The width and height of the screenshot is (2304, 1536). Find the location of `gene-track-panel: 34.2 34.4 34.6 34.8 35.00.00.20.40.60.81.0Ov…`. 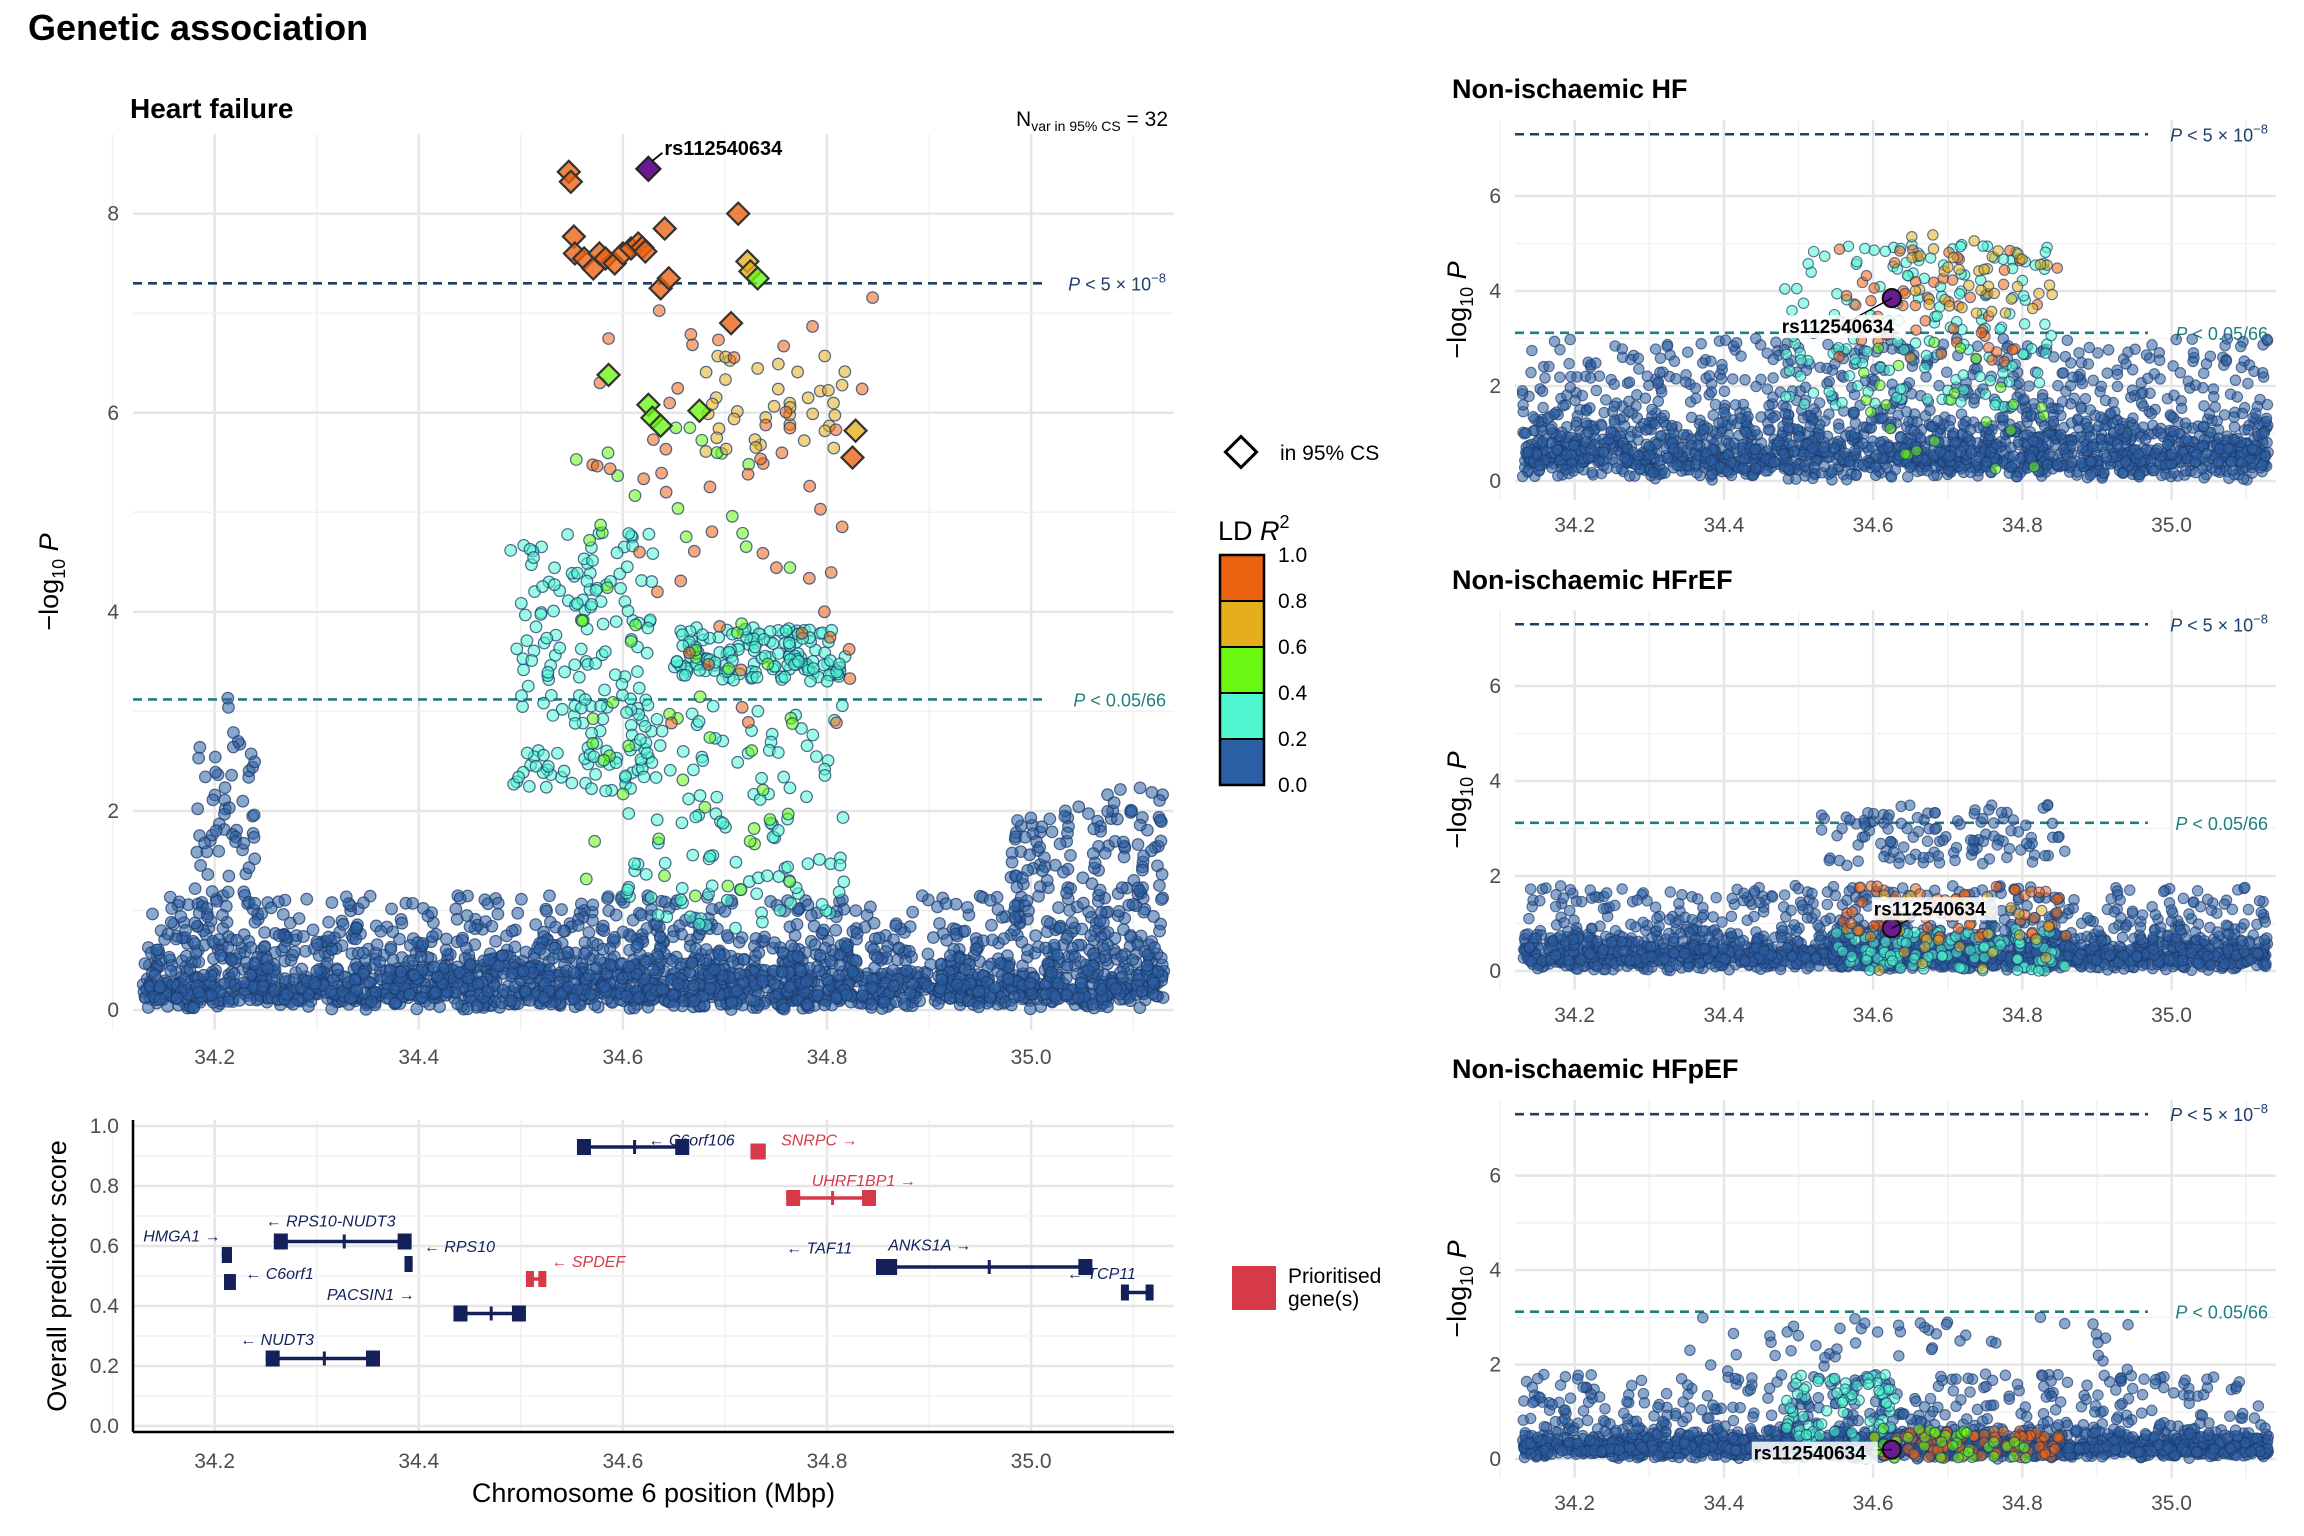

gene-track-panel: 34.2 34.4 34.6 34.8 35.00.00.20.40.60.81.0Ov… is located at coordinates (608, 1311).